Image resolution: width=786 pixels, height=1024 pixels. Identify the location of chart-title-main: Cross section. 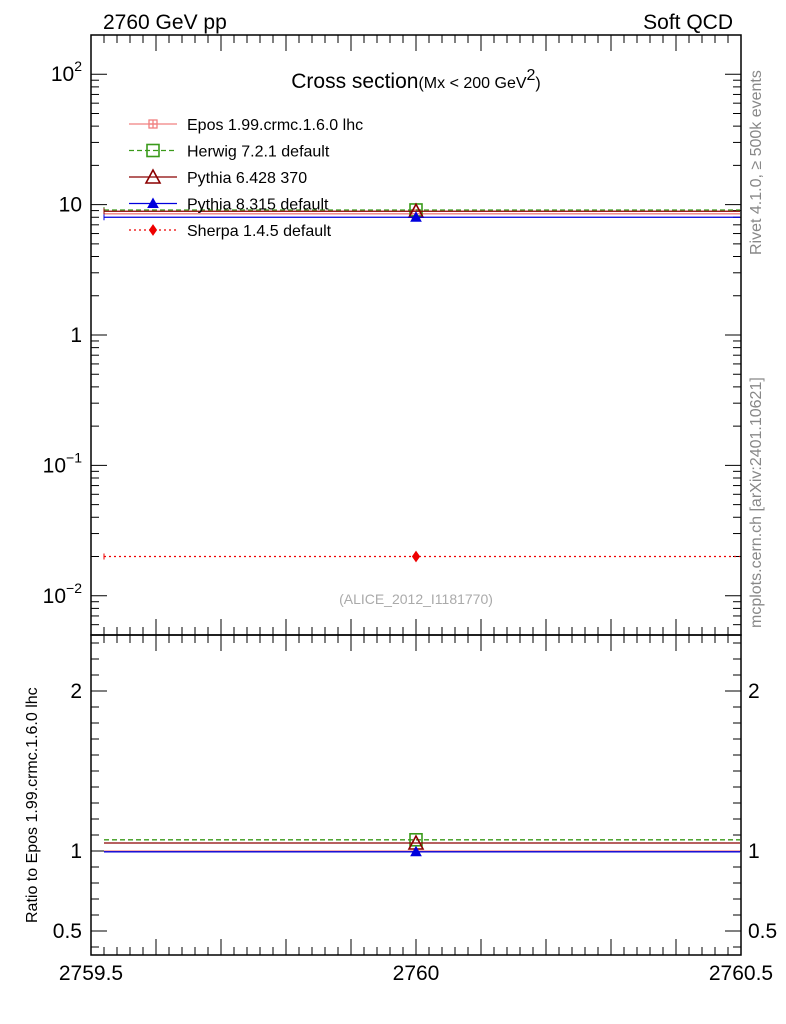
(354, 81).